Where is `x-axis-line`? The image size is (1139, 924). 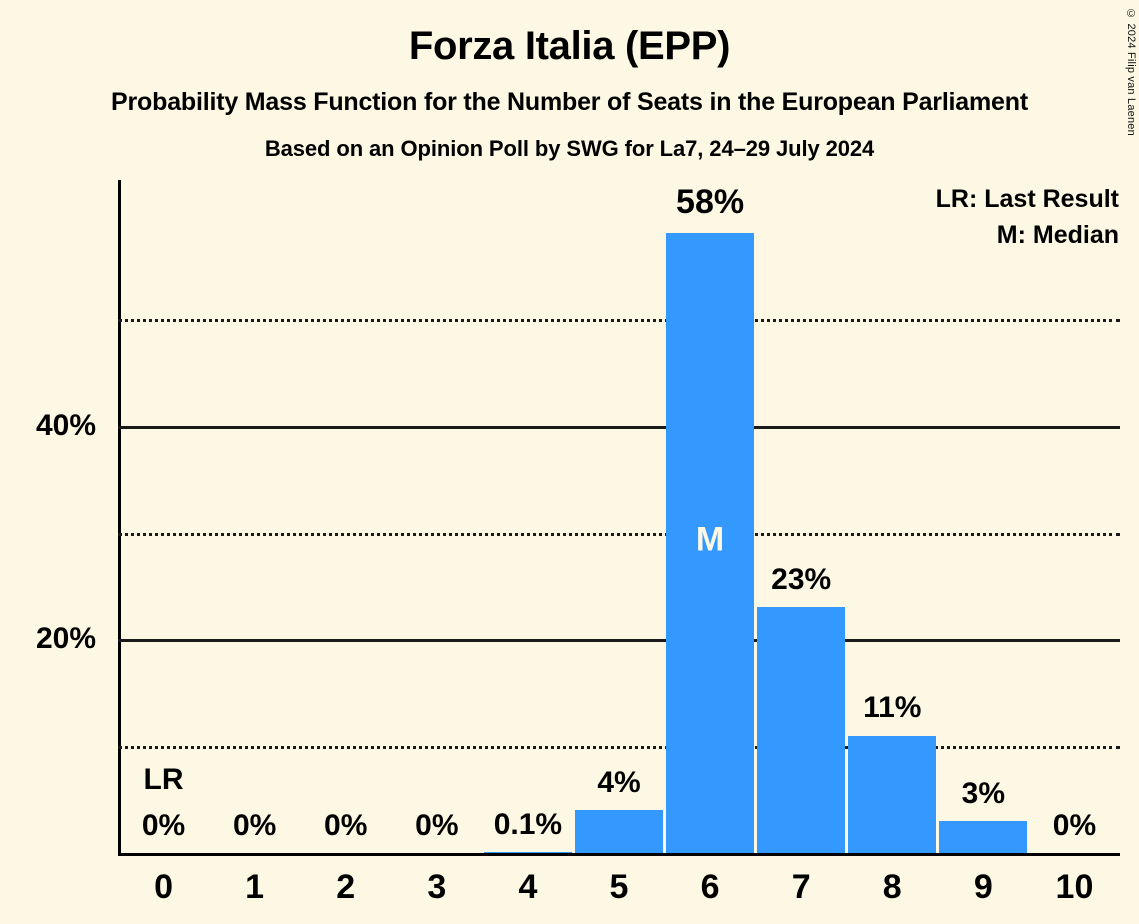
x-axis-line is located at coordinates (619, 854).